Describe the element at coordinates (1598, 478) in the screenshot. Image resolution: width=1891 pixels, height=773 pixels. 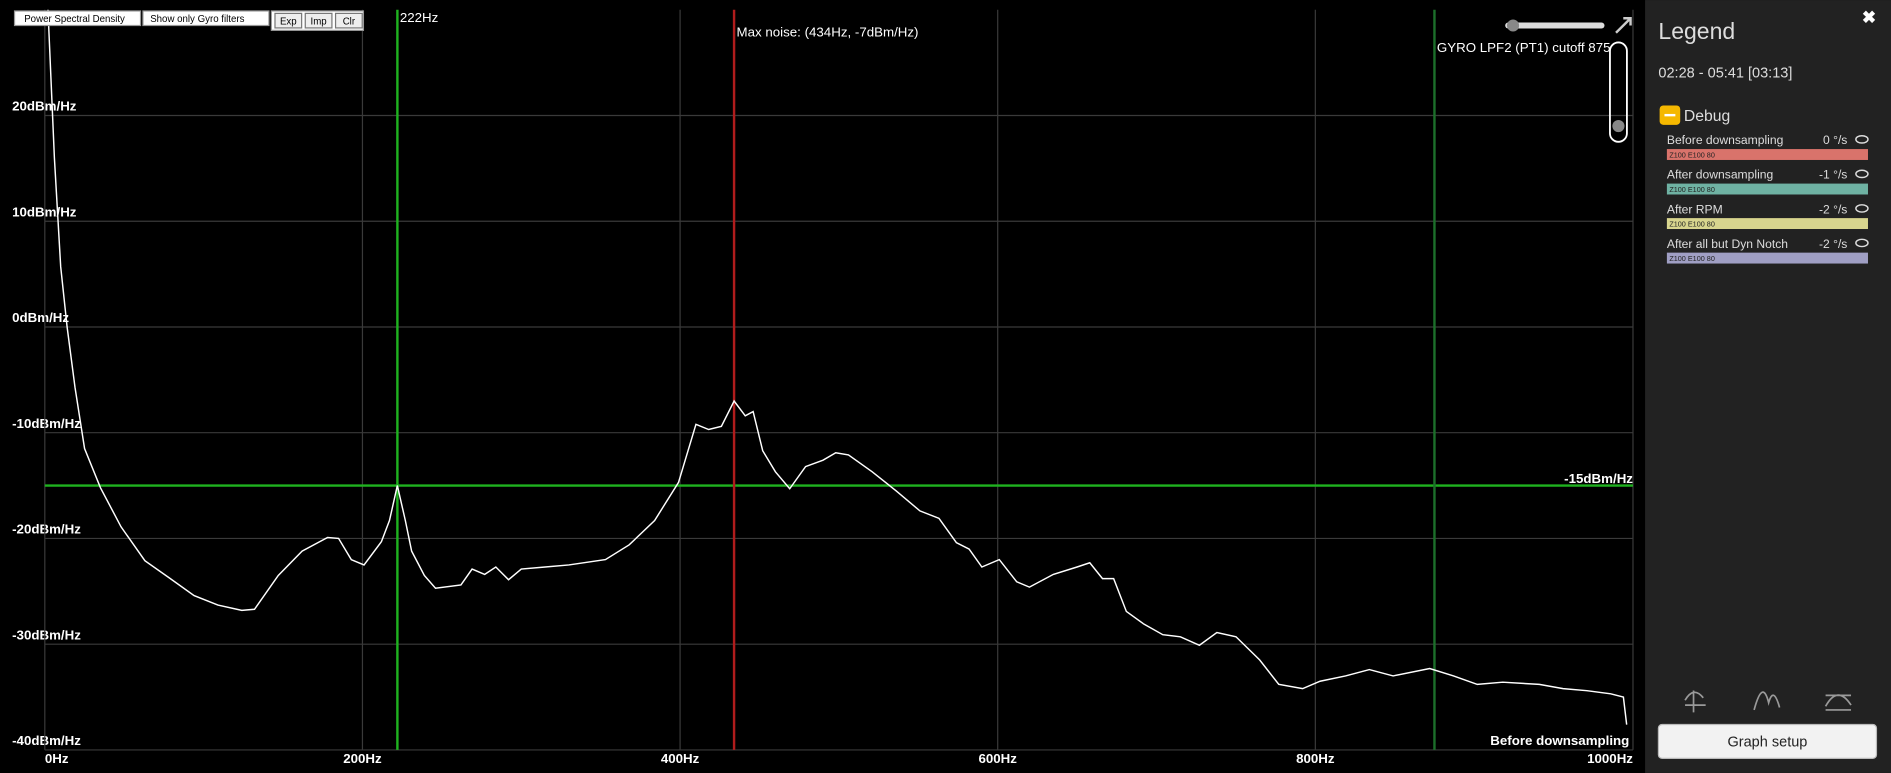
I see `threshold-label: -15dBm/Hz` at that location.